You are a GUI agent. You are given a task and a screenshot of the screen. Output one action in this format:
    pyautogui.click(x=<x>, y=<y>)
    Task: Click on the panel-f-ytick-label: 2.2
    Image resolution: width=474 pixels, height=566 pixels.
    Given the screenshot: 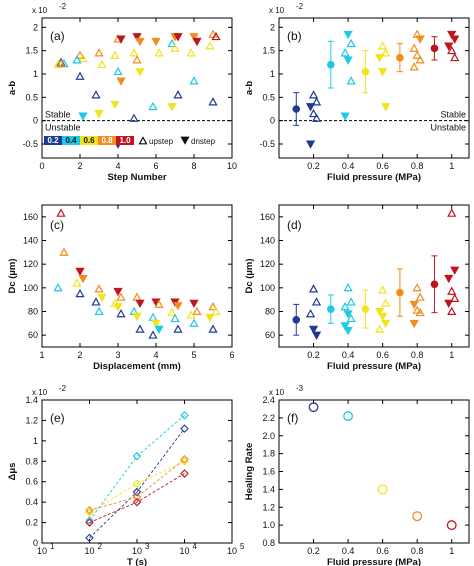 What is the action you would take?
    pyautogui.click(x=268, y=418)
    